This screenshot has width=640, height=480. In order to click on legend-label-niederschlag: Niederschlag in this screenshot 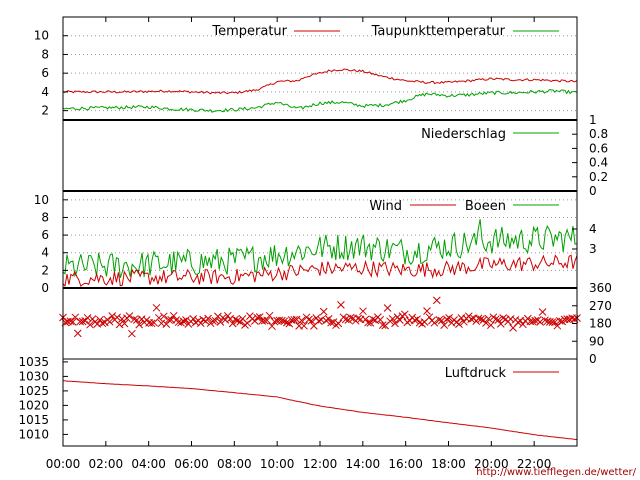, I will do `click(463, 134)`.